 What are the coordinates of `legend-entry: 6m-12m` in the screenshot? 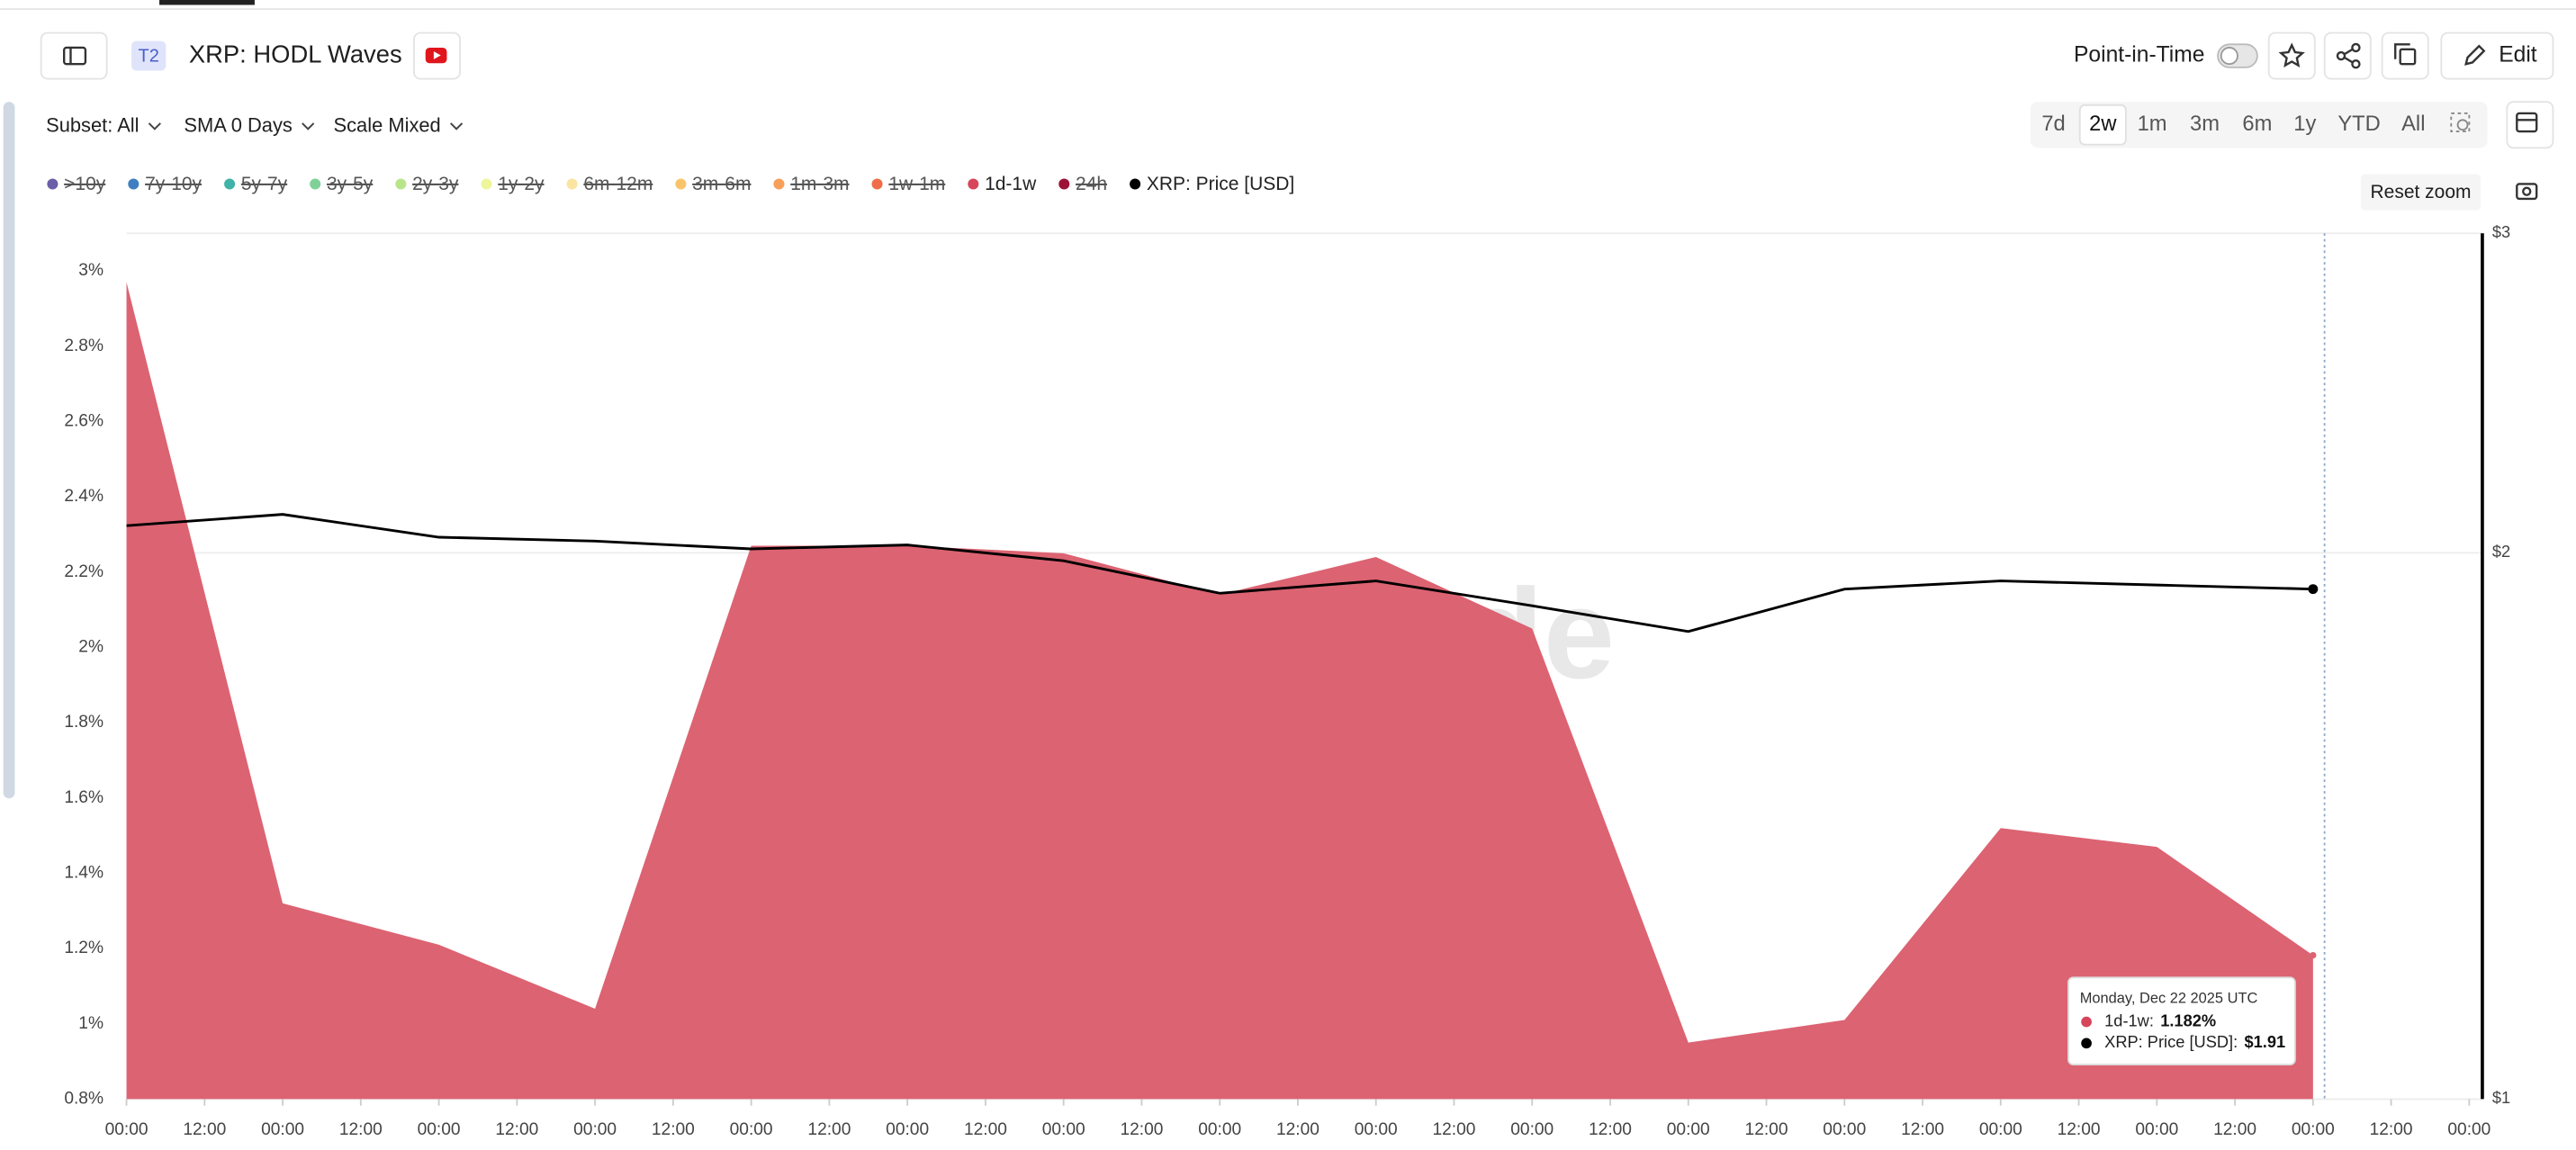 It's located at (618, 184).